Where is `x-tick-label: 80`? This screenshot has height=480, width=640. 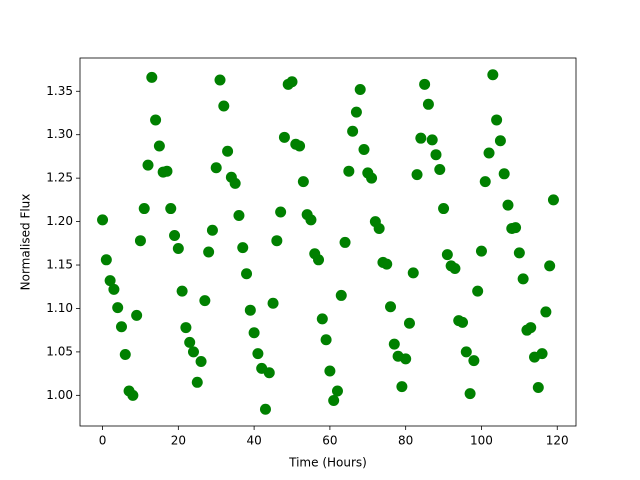 x-tick-label: 80 is located at coordinates (405, 441).